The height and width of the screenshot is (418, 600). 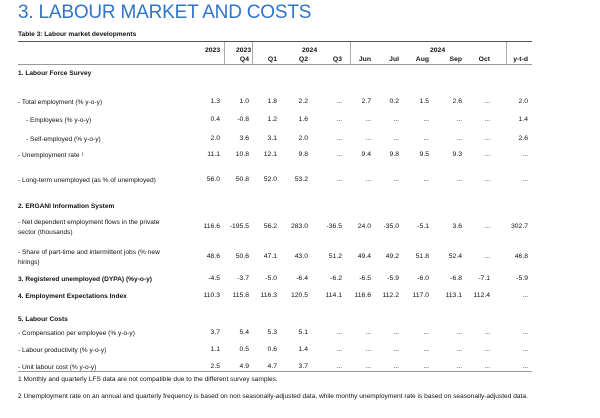 What do you see at coordinates (423, 278) in the screenshot?
I see `table-cell: -6.0` at bounding box center [423, 278].